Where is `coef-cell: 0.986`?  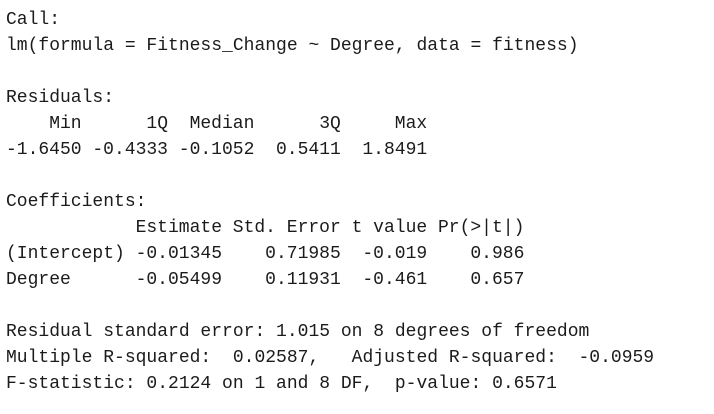
coef-cell: 0.986 is located at coordinates (497, 254).